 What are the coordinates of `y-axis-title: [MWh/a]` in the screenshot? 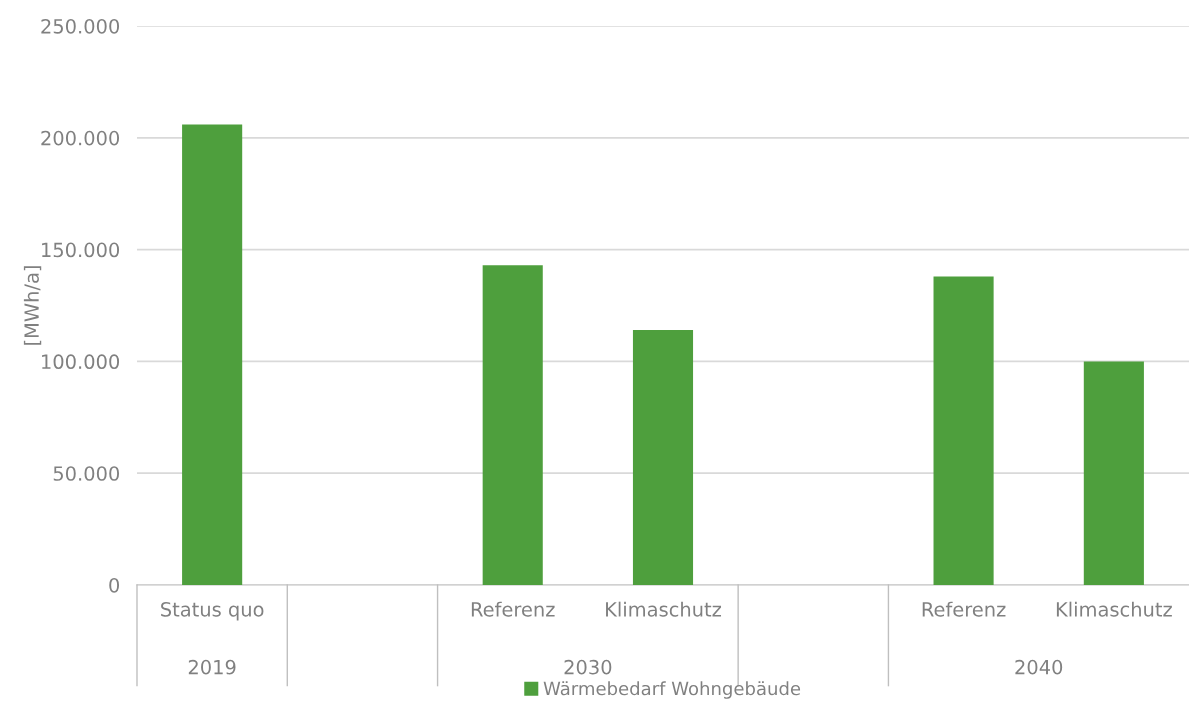 It's located at (32, 305).